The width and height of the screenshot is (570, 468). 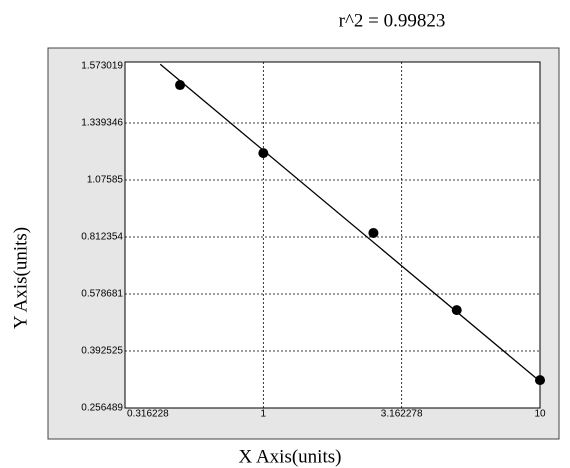 I want to click on x-axis-label: X Axis(units), so click(x=290, y=456).